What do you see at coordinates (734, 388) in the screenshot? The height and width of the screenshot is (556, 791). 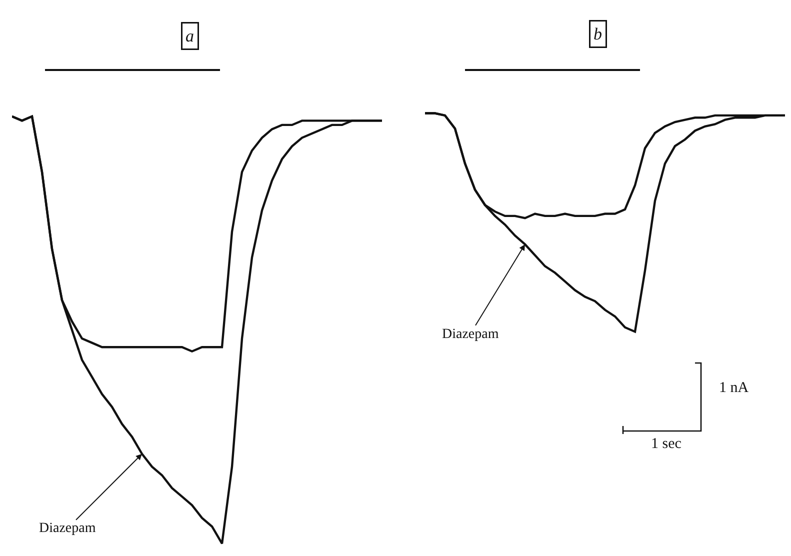 I see `text: 1 nA` at bounding box center [734, 388].